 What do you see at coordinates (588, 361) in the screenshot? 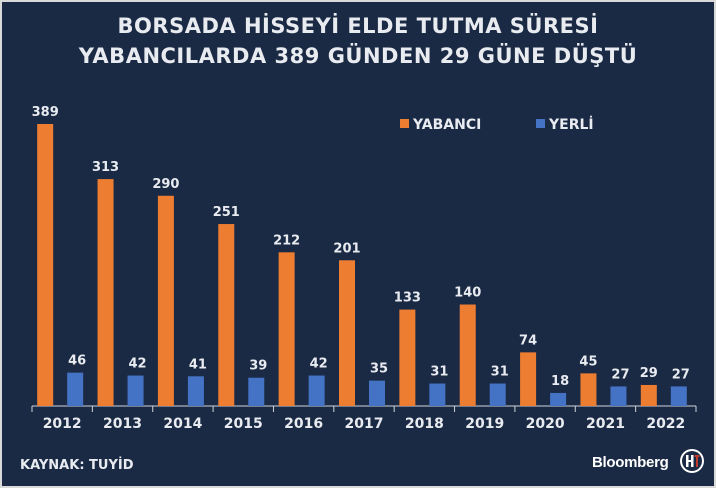
I see `data-label: 45` at bounding box center [588, 361].